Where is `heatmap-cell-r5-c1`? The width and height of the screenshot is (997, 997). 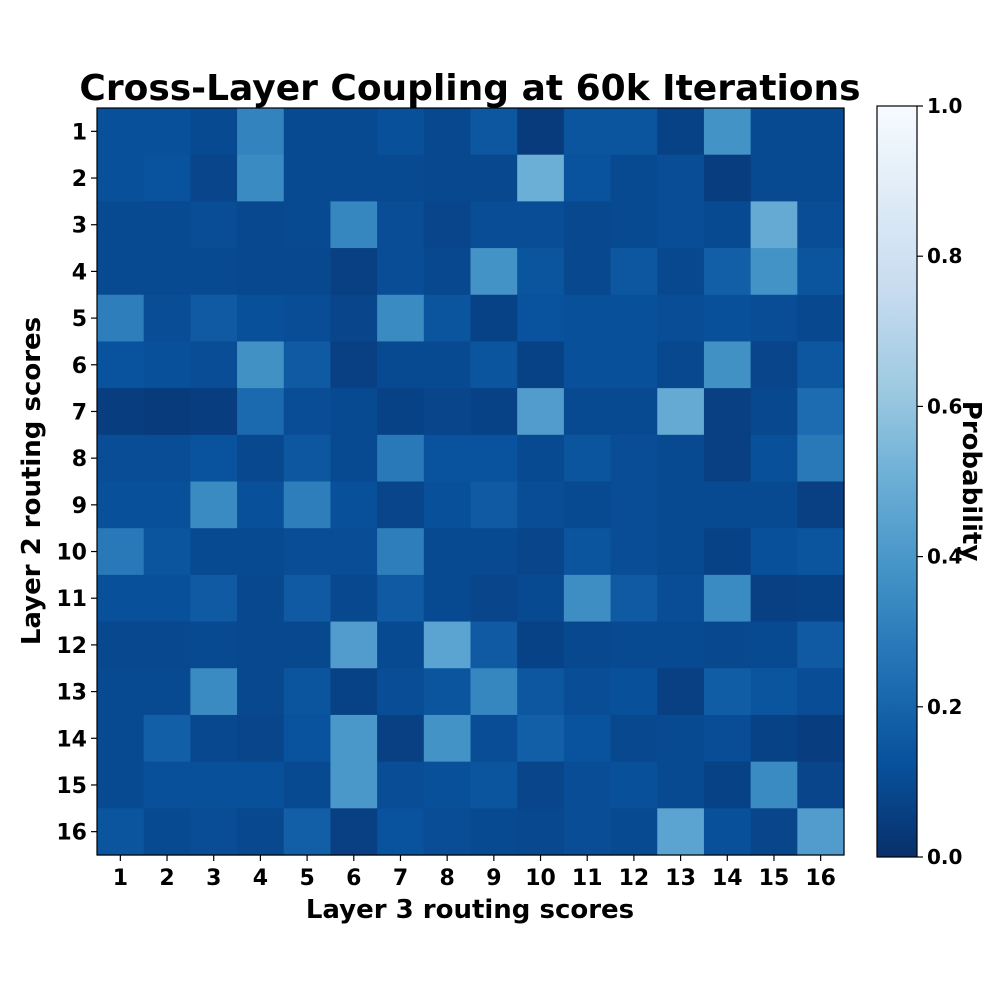
heatmap-cell-r5-c1 is located at coordinates (121, 318).